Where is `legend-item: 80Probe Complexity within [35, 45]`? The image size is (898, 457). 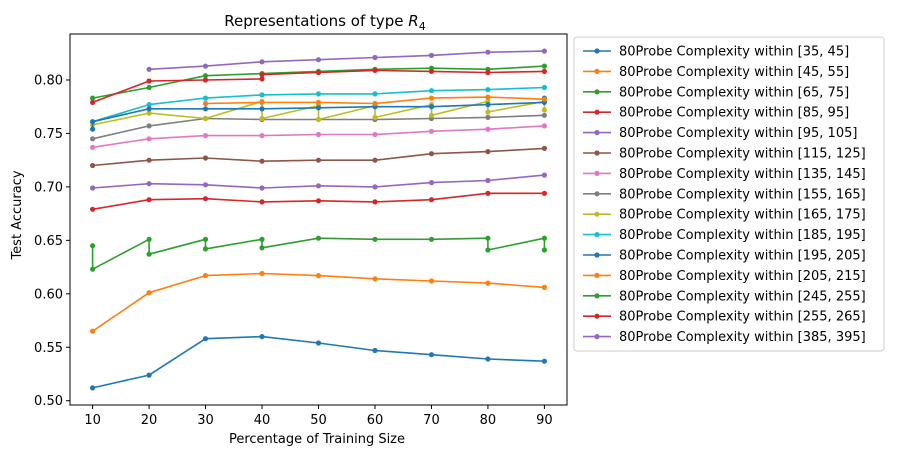 legend-item: 80Probe Complexity within [35, 45] is located at coordinates (716, 52).